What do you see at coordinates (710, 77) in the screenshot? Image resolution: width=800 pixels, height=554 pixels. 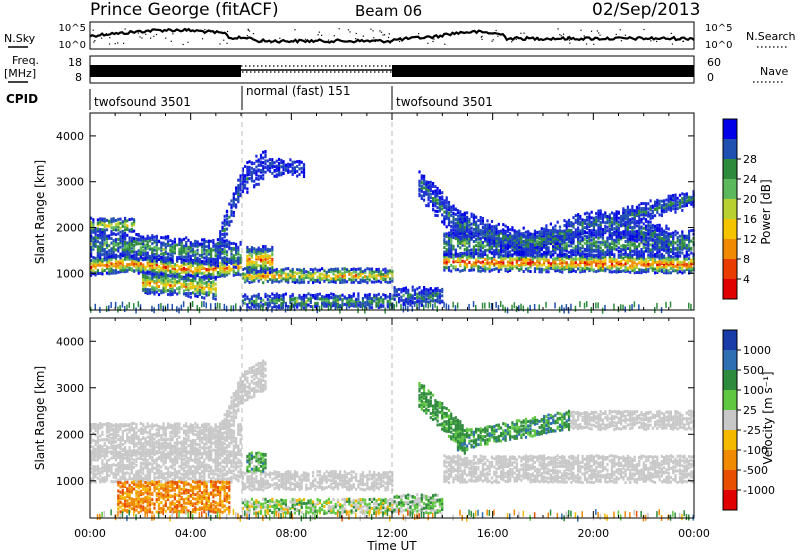 I see `nave-tick-bottom: 0` at bounding box center [710, 77].